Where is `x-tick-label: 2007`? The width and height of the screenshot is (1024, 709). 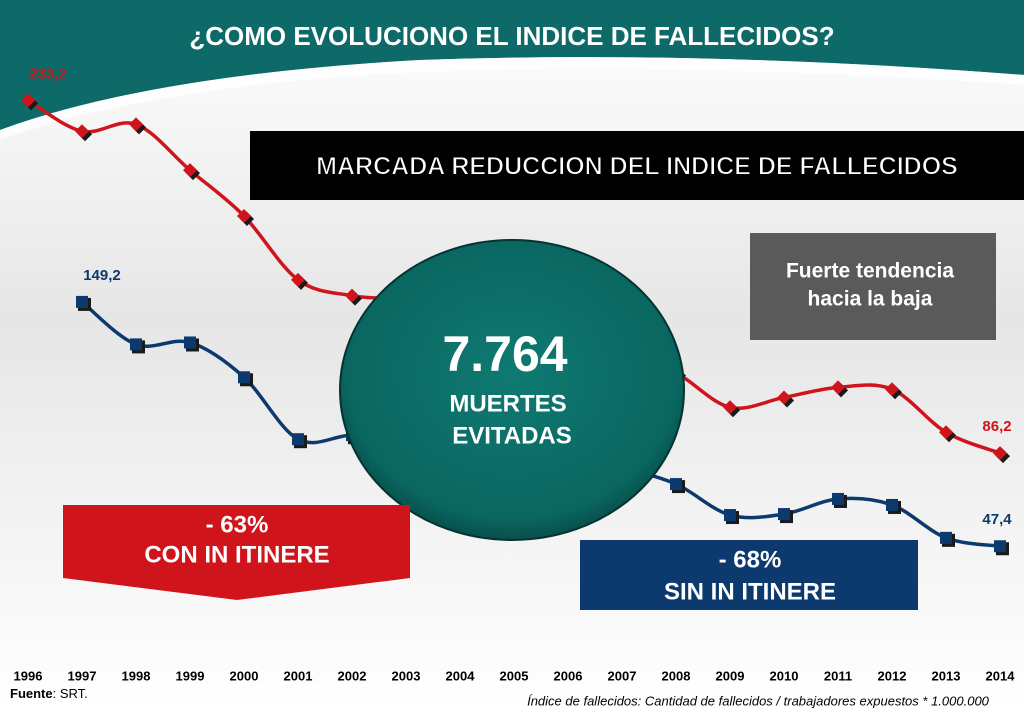
x-tick-label: 2007 is located at coordinates (622, 675).